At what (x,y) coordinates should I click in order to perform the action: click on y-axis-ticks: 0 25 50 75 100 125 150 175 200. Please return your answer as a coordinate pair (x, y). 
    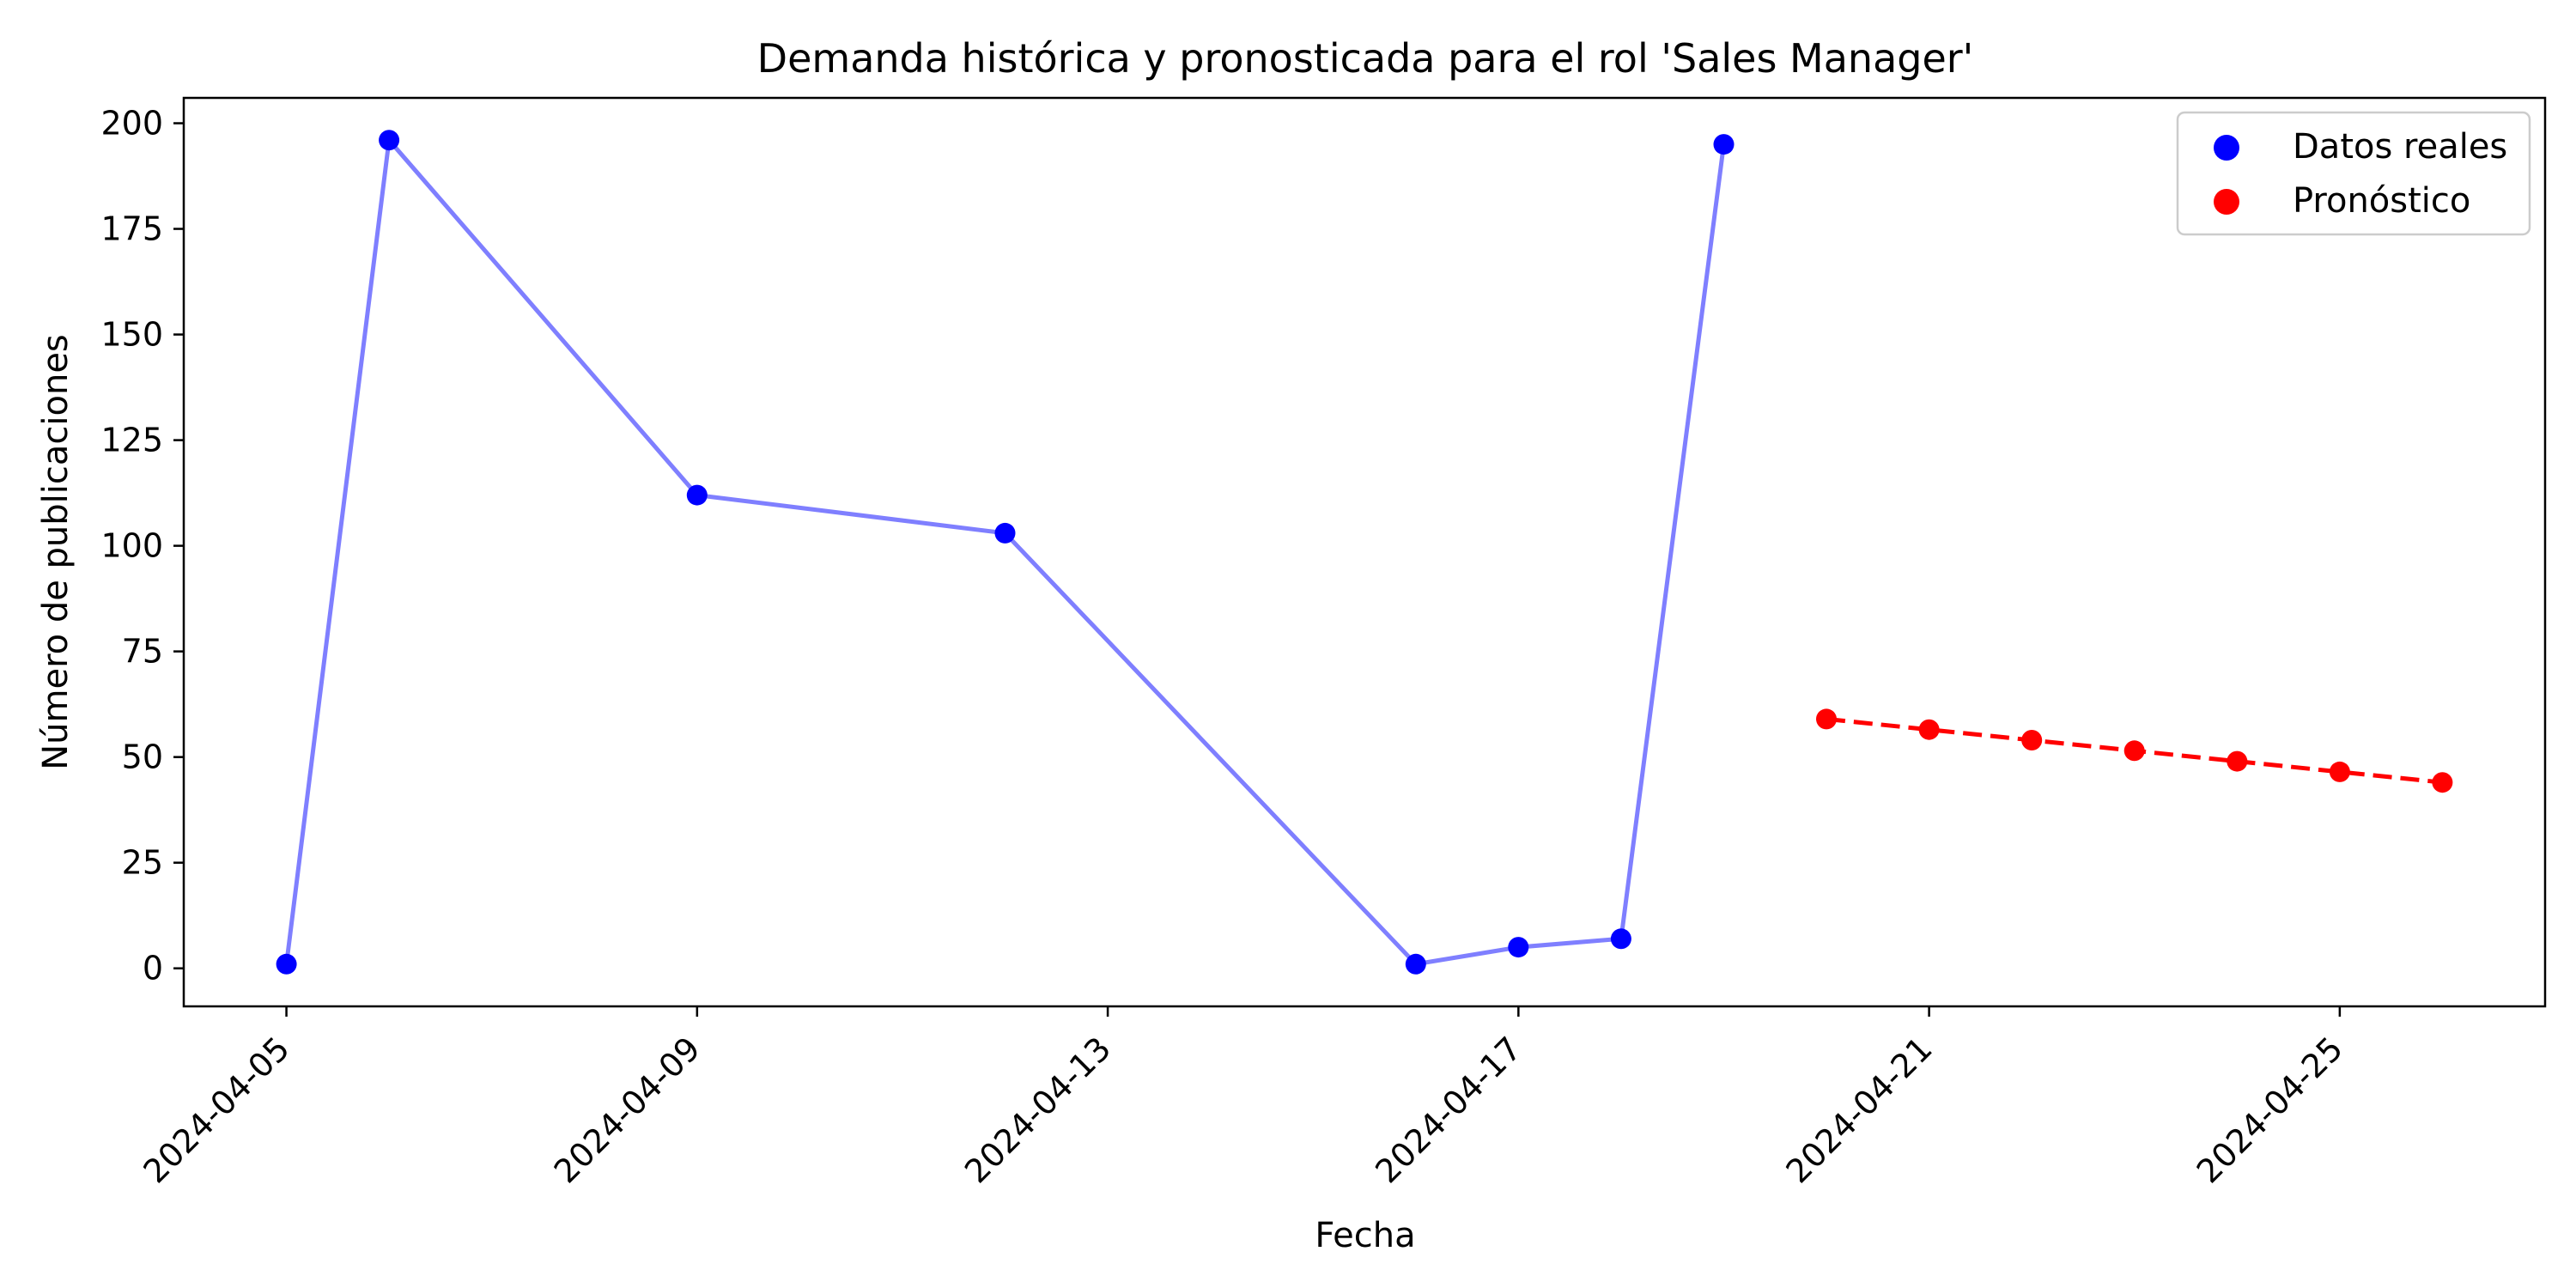
    Looking at the image, I should click on (142, 546).